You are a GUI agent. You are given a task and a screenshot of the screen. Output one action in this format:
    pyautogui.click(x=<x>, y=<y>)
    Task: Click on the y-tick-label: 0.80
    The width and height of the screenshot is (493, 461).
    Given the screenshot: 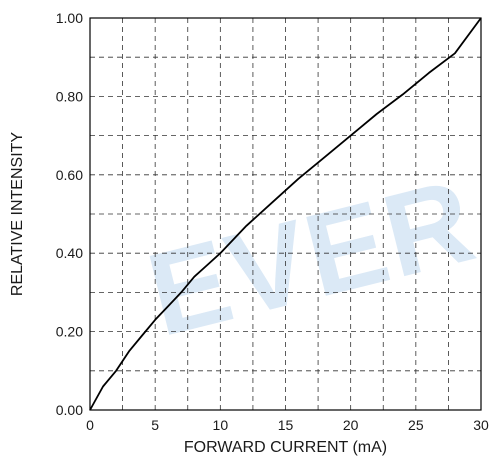 What is the action you would take?
    pyautogui.click(x=69, y=96)
    